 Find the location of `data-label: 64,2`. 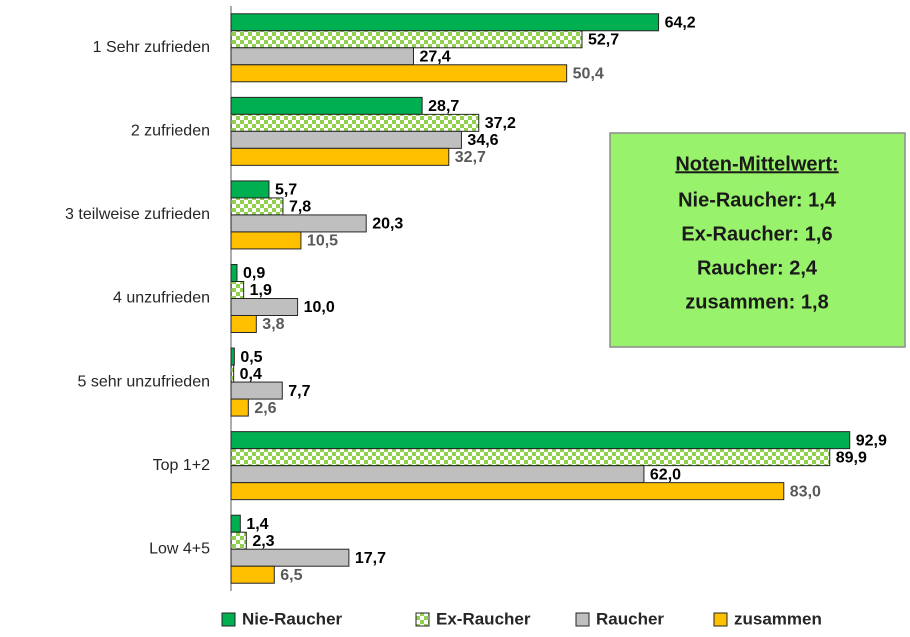

data-label: 64,2 is located at coordinates (680, 23).